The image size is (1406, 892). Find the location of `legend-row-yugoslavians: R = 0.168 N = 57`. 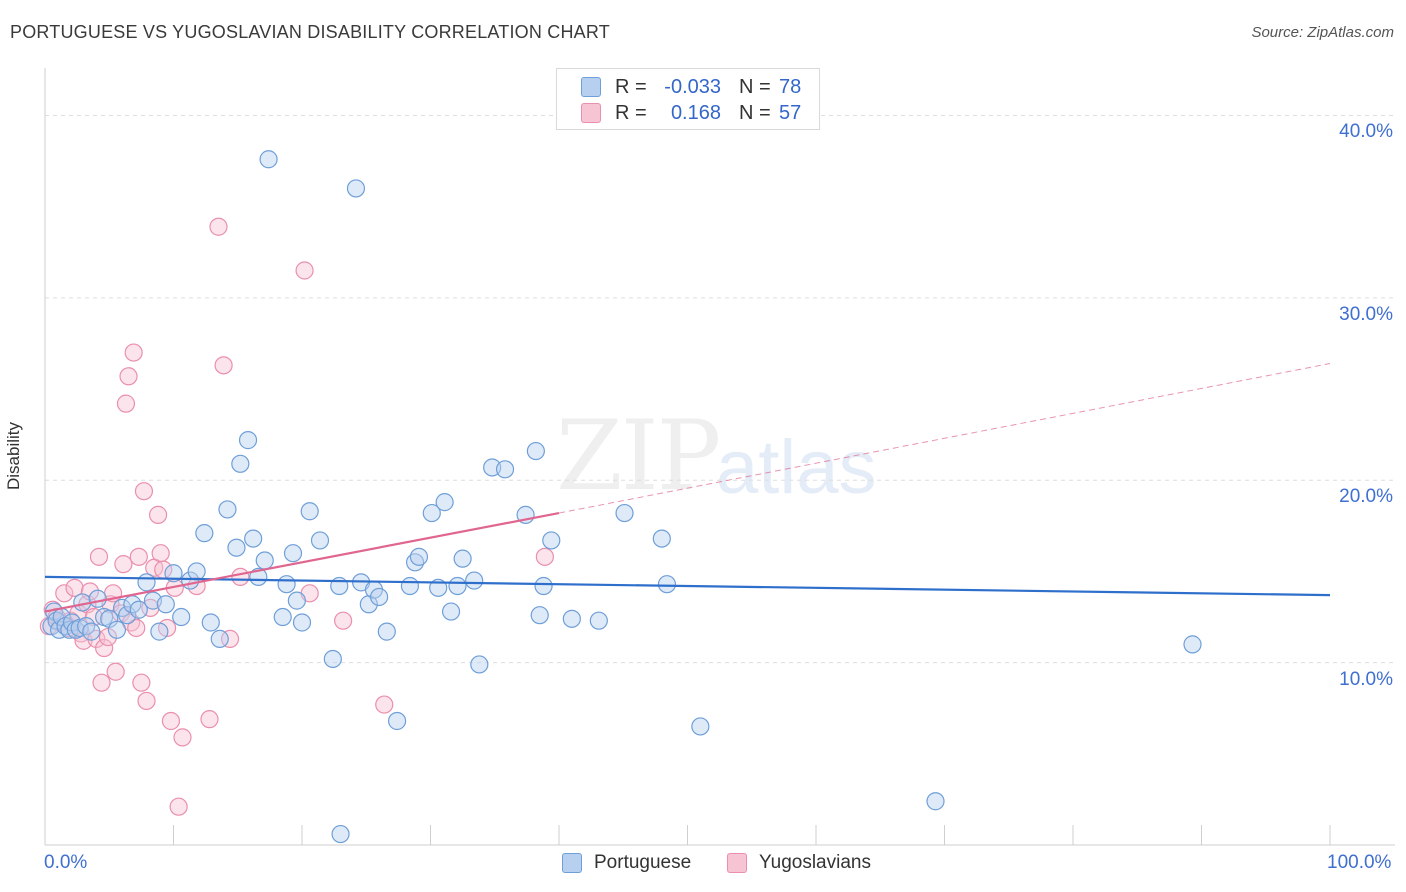

legend-row-yugoslavians: R = 0.168 N = 57 is located at coordinates (691, 113).